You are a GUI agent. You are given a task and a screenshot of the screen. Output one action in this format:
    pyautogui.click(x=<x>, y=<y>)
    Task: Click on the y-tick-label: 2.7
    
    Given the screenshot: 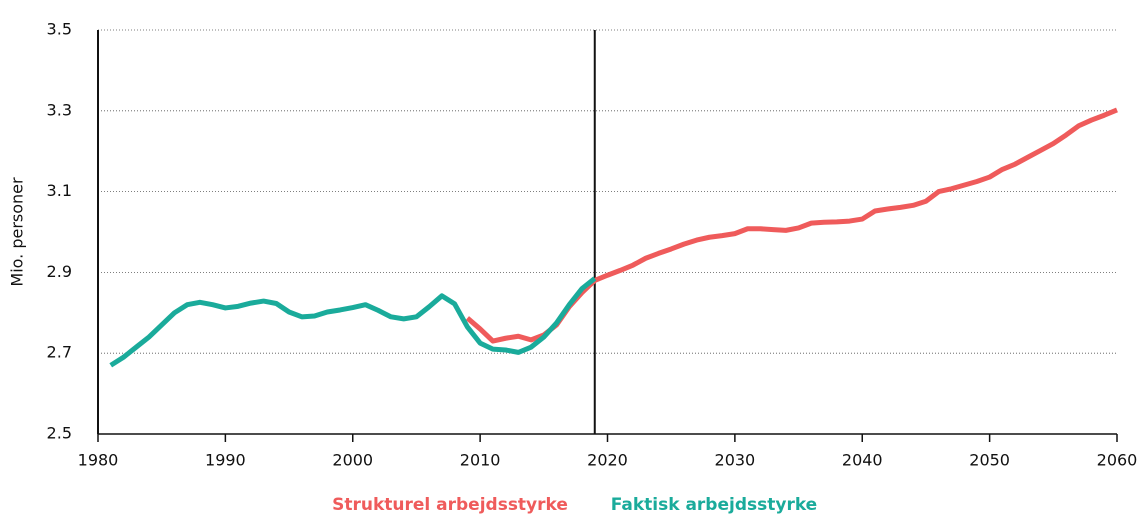 What is the action you would take?
    pyautogui.click(x=59, y=352)
    